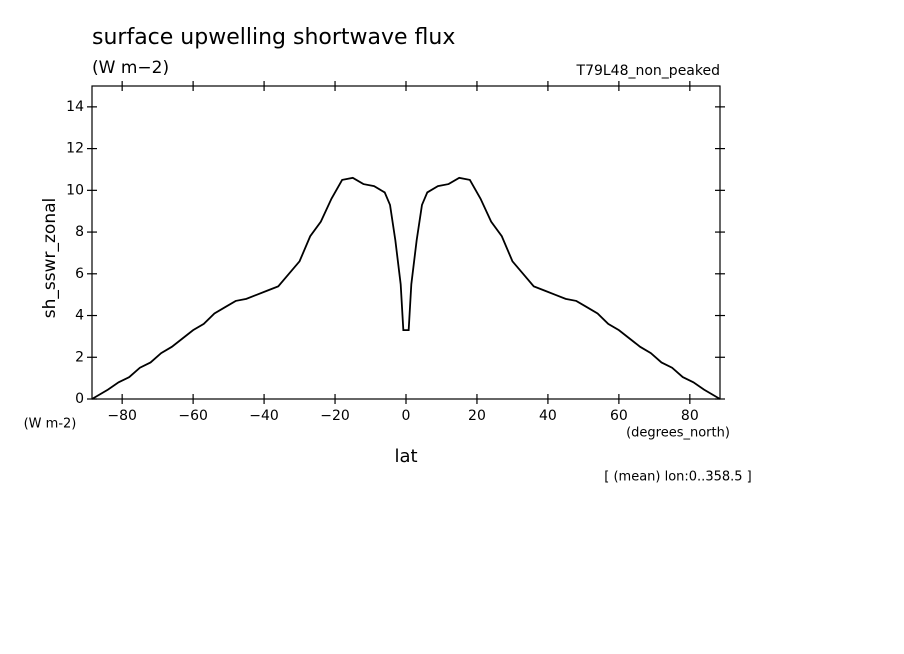 This screenshot has height=654, width=904. Describe the element at coordinates (678, 477) in the screenshot. I see `note: [ (mean) lon:0..358.5 ]` at that location.